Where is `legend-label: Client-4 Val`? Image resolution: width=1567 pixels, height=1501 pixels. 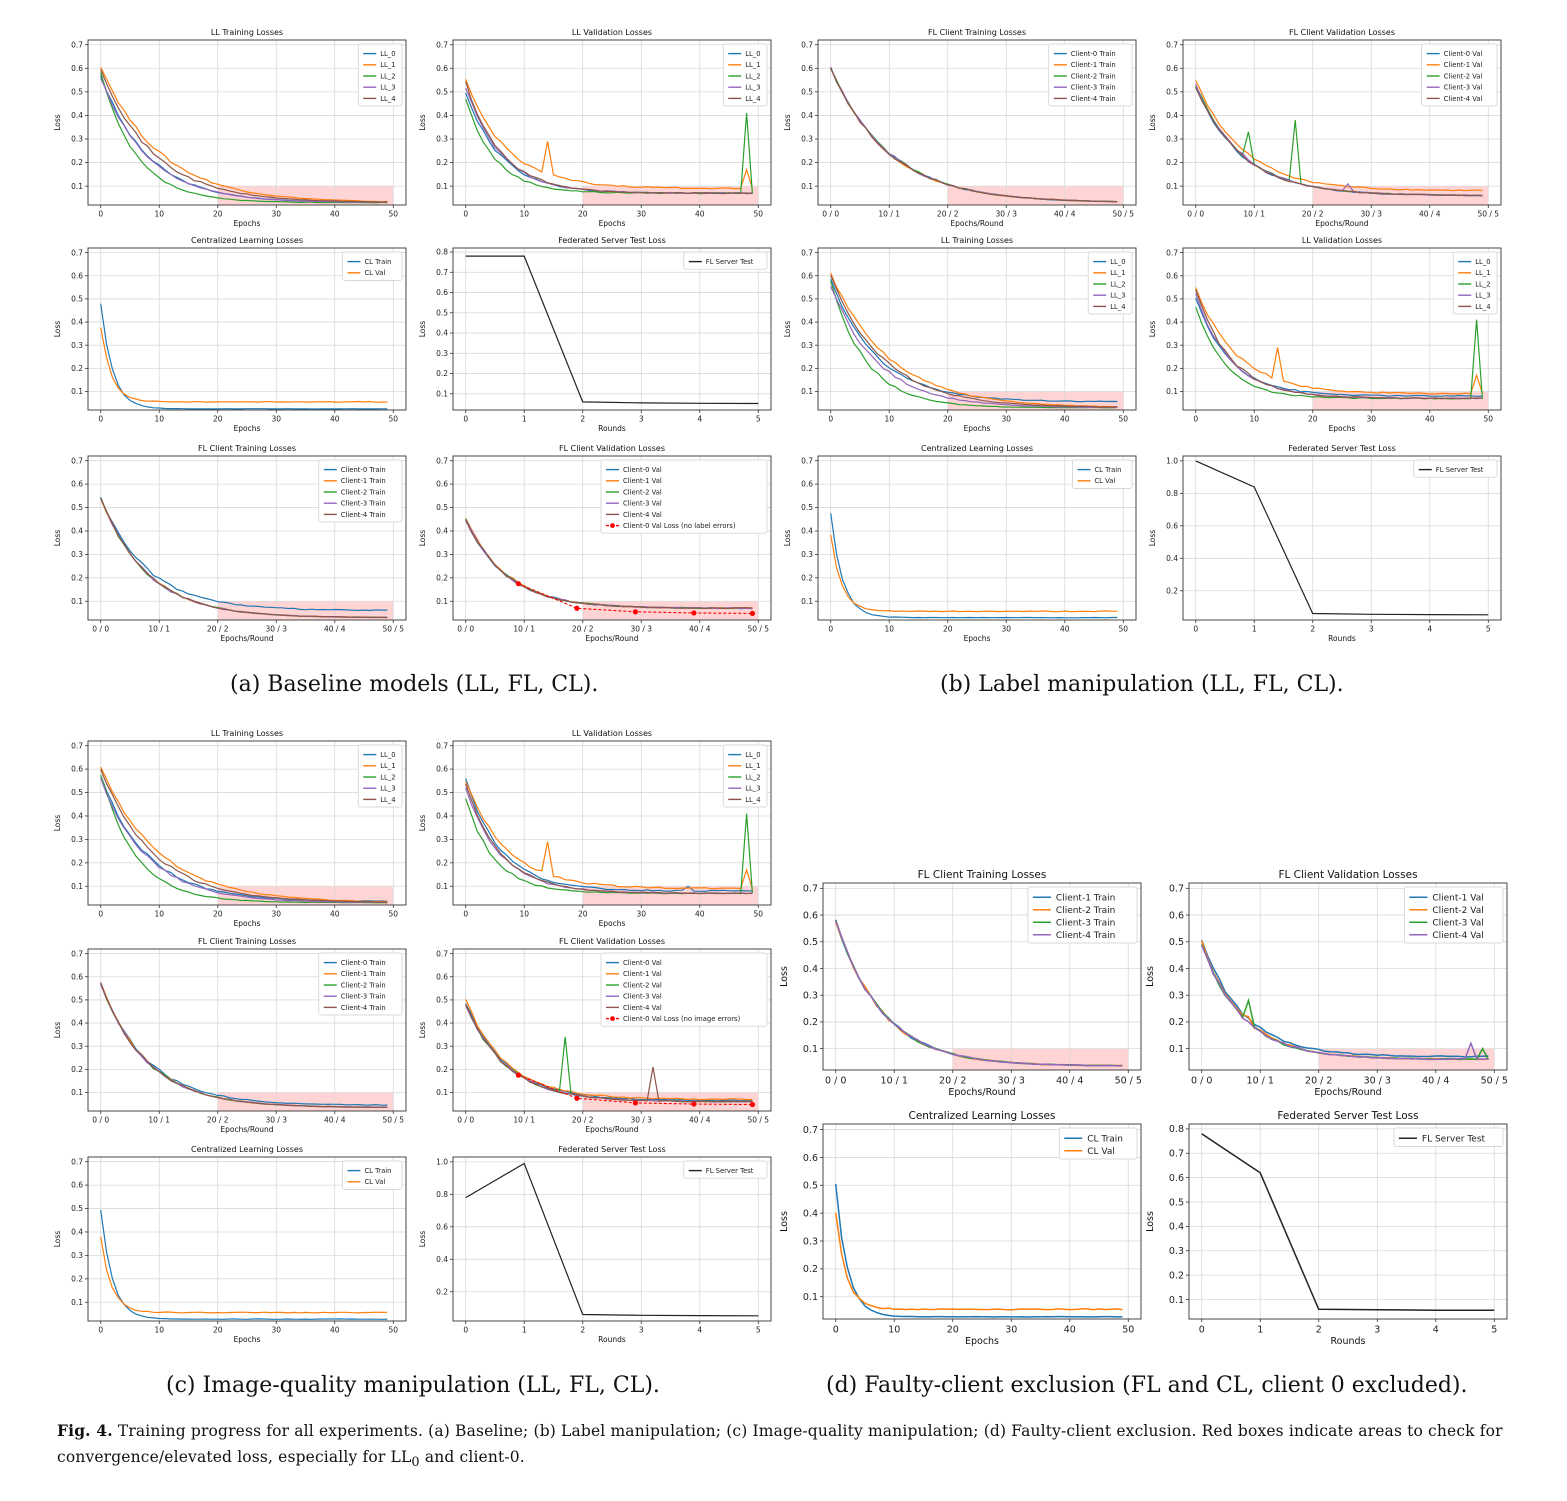
legend-label: Client-4 Val is located at coordinates (642, 1008).